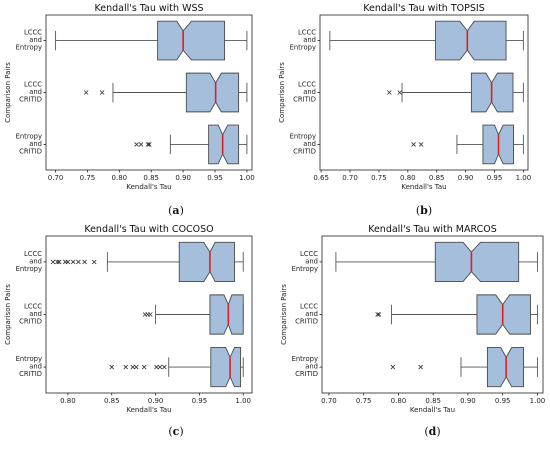 The width and height of the screenshot is (550, 450). What do you see at coordinates (33, 254) in the screenshot?
I see `panel-c-category-label: LCCC` at bounding box center [33, 254].